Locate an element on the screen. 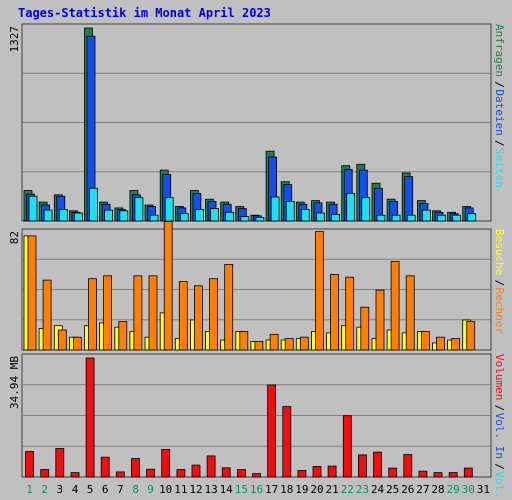 The image size is (512, 500). legend-rechner: Rechner is located at coordinates (499, 311).